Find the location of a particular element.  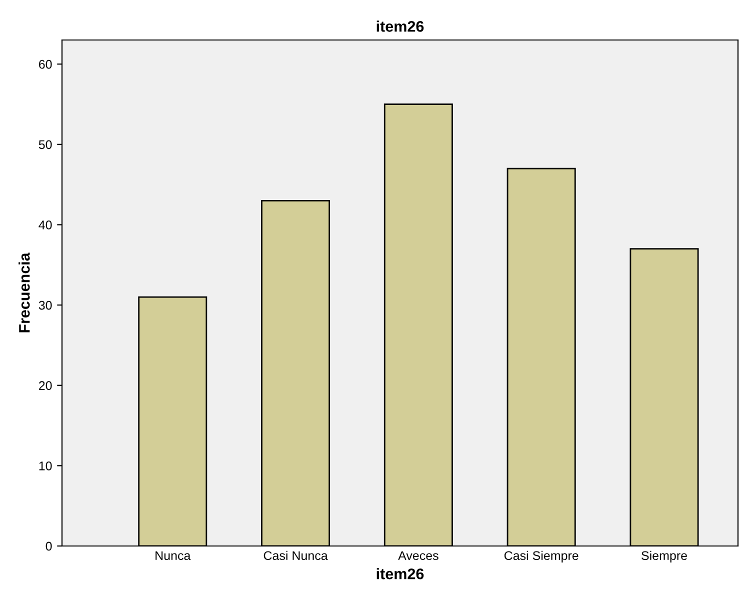

y-tick-label: 50 is located at coordinates (45, 145).